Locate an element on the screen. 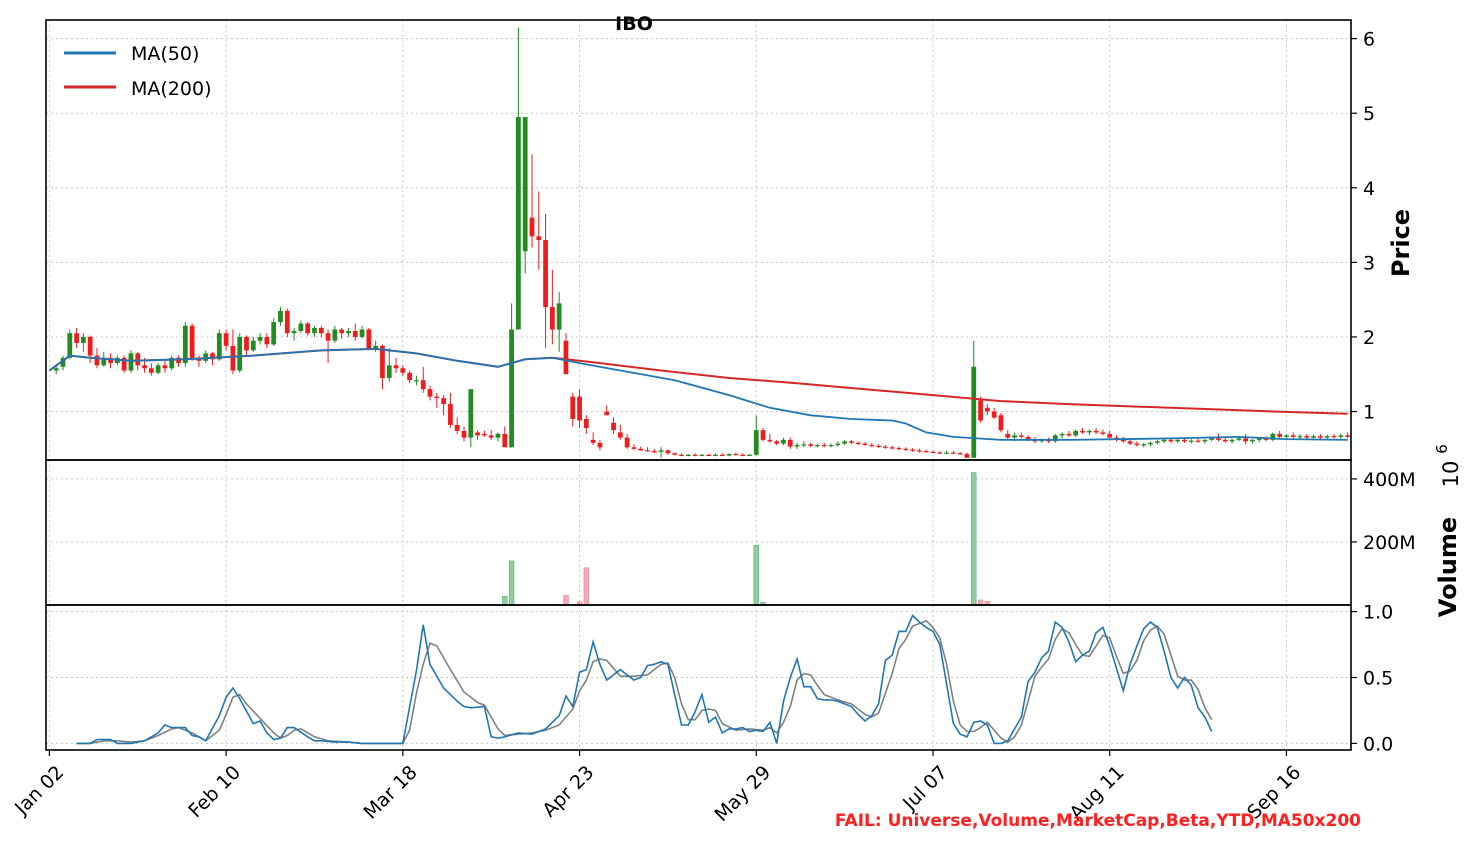 The width and height of the screenshot is (1479, 855). price-tick-label: 4 is located at coordinates (1369, 189).